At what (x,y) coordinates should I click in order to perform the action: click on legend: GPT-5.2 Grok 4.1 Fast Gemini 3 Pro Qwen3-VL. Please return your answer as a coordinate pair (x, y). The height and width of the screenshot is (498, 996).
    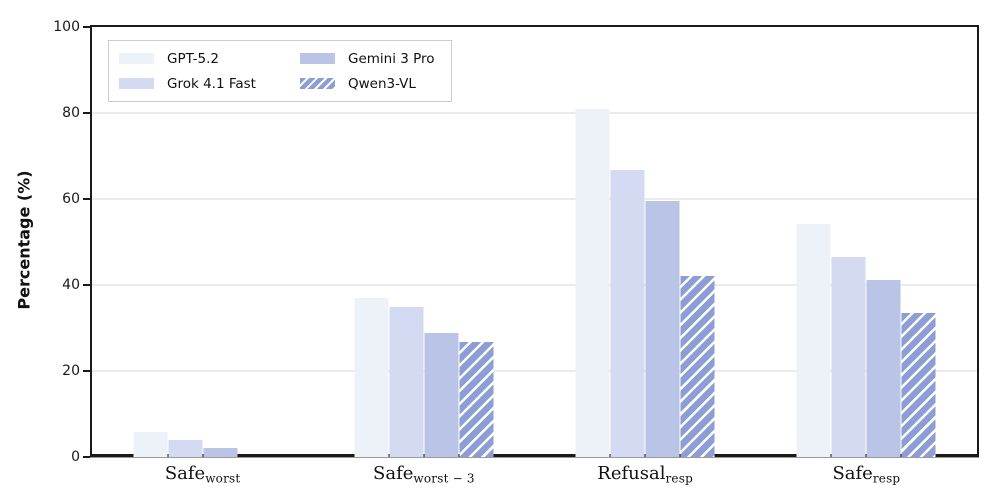
    Looking at the image, I should click on (280, 71).